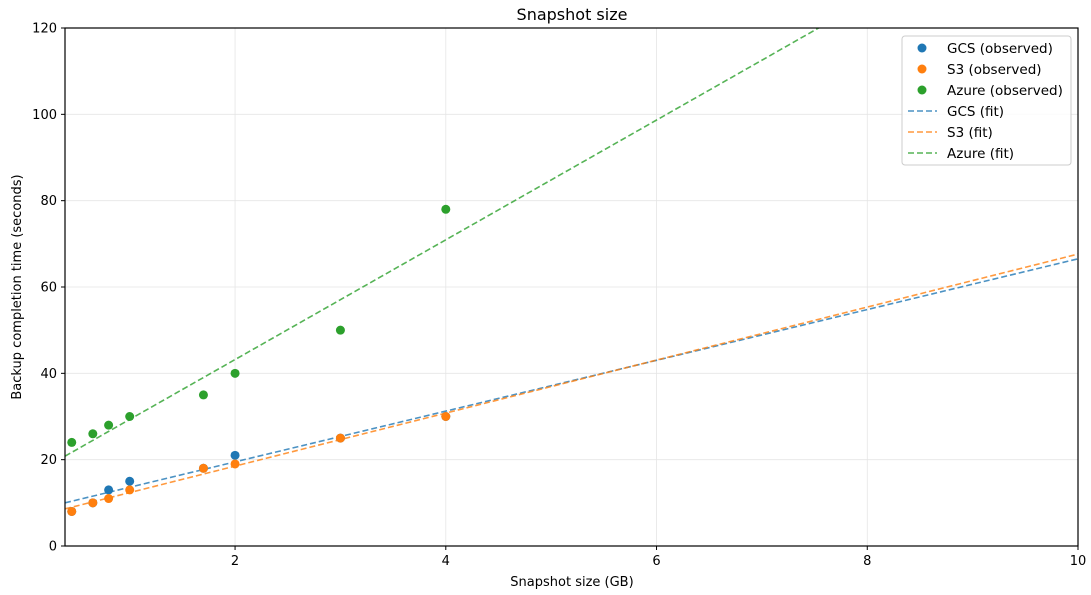 The height and width of the screenshot is (595, 1091). What do you see at coordinates (1000, 49) in the screenshot?
I see `legend-label: GCS (observed)` at bounding box center [1000, 49].